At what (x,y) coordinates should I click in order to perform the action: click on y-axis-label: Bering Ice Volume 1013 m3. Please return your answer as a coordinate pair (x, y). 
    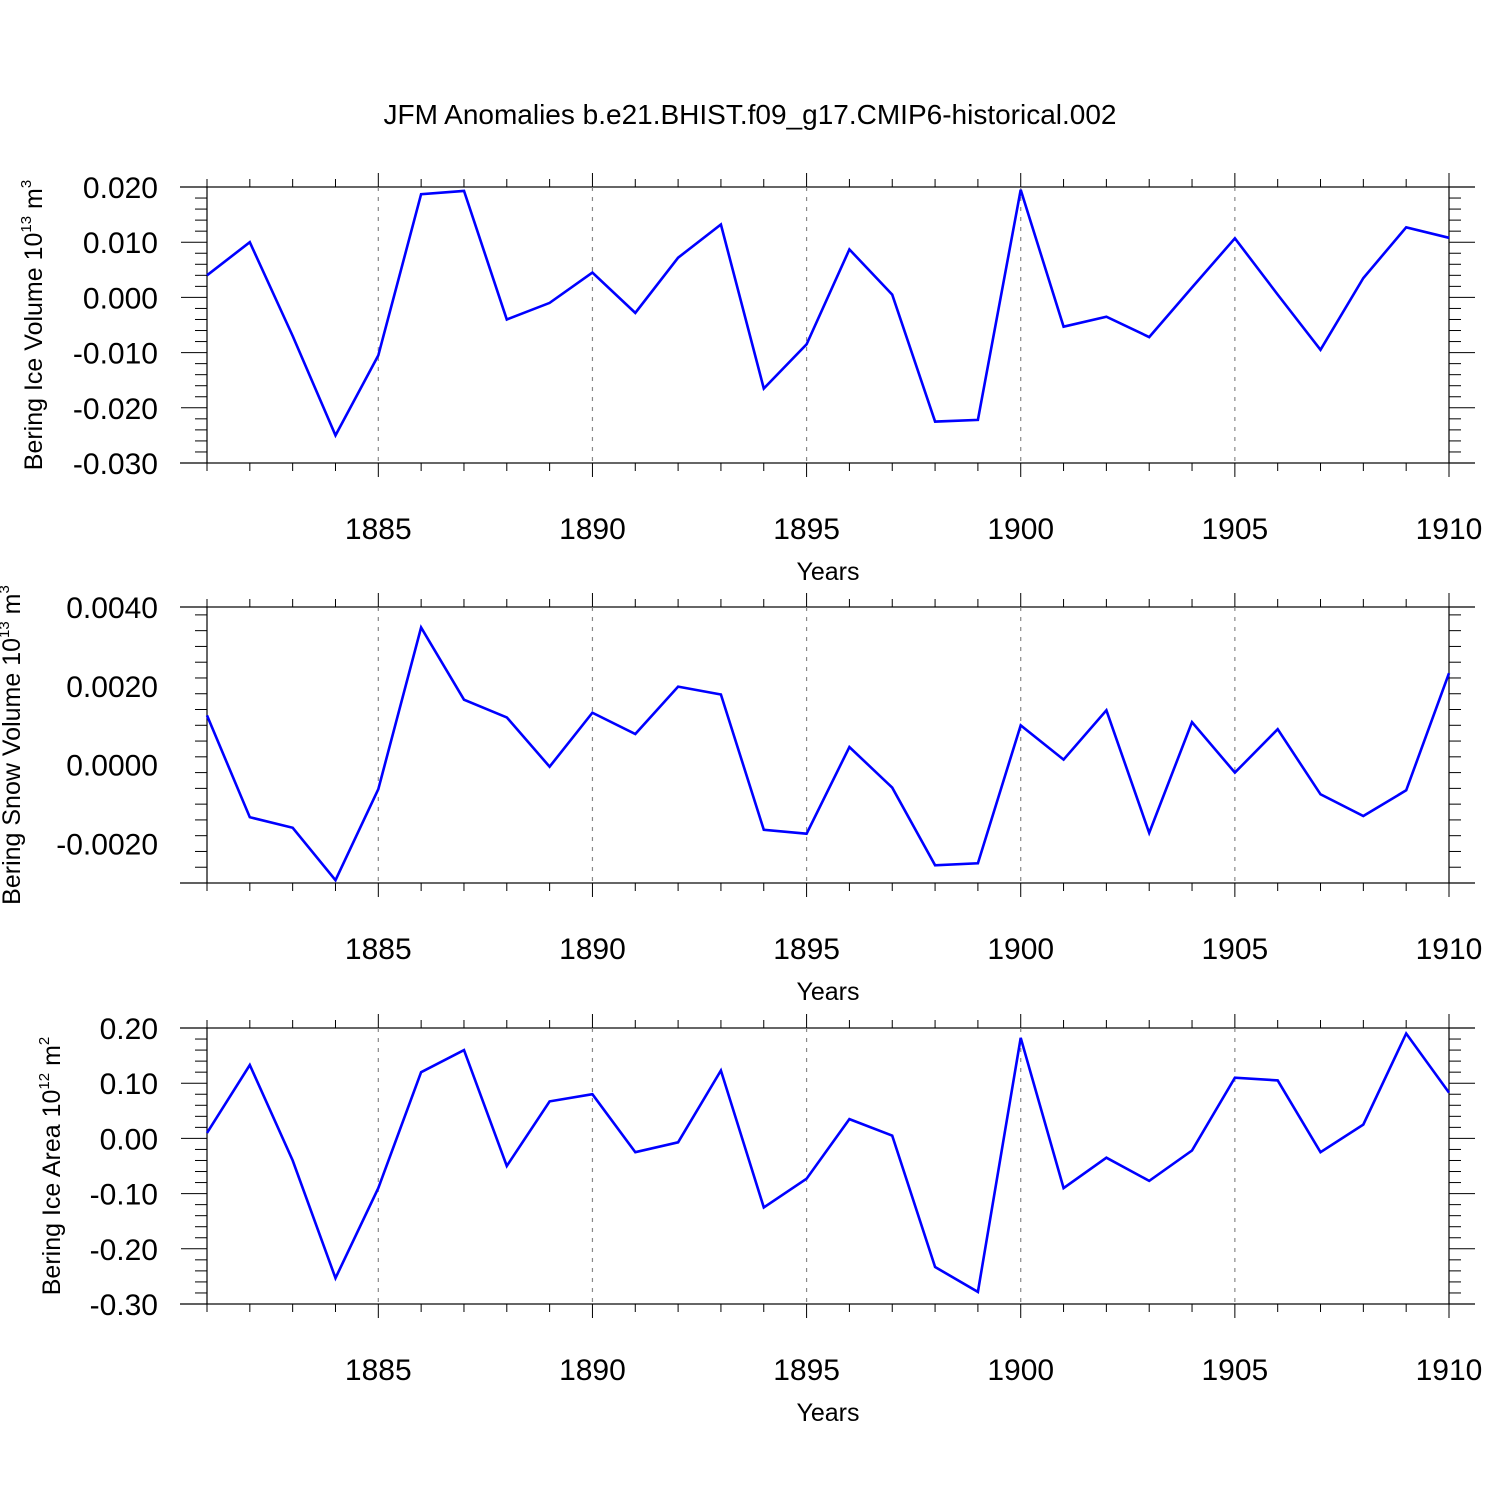
    Looking at the image, I should click on (33, 325).